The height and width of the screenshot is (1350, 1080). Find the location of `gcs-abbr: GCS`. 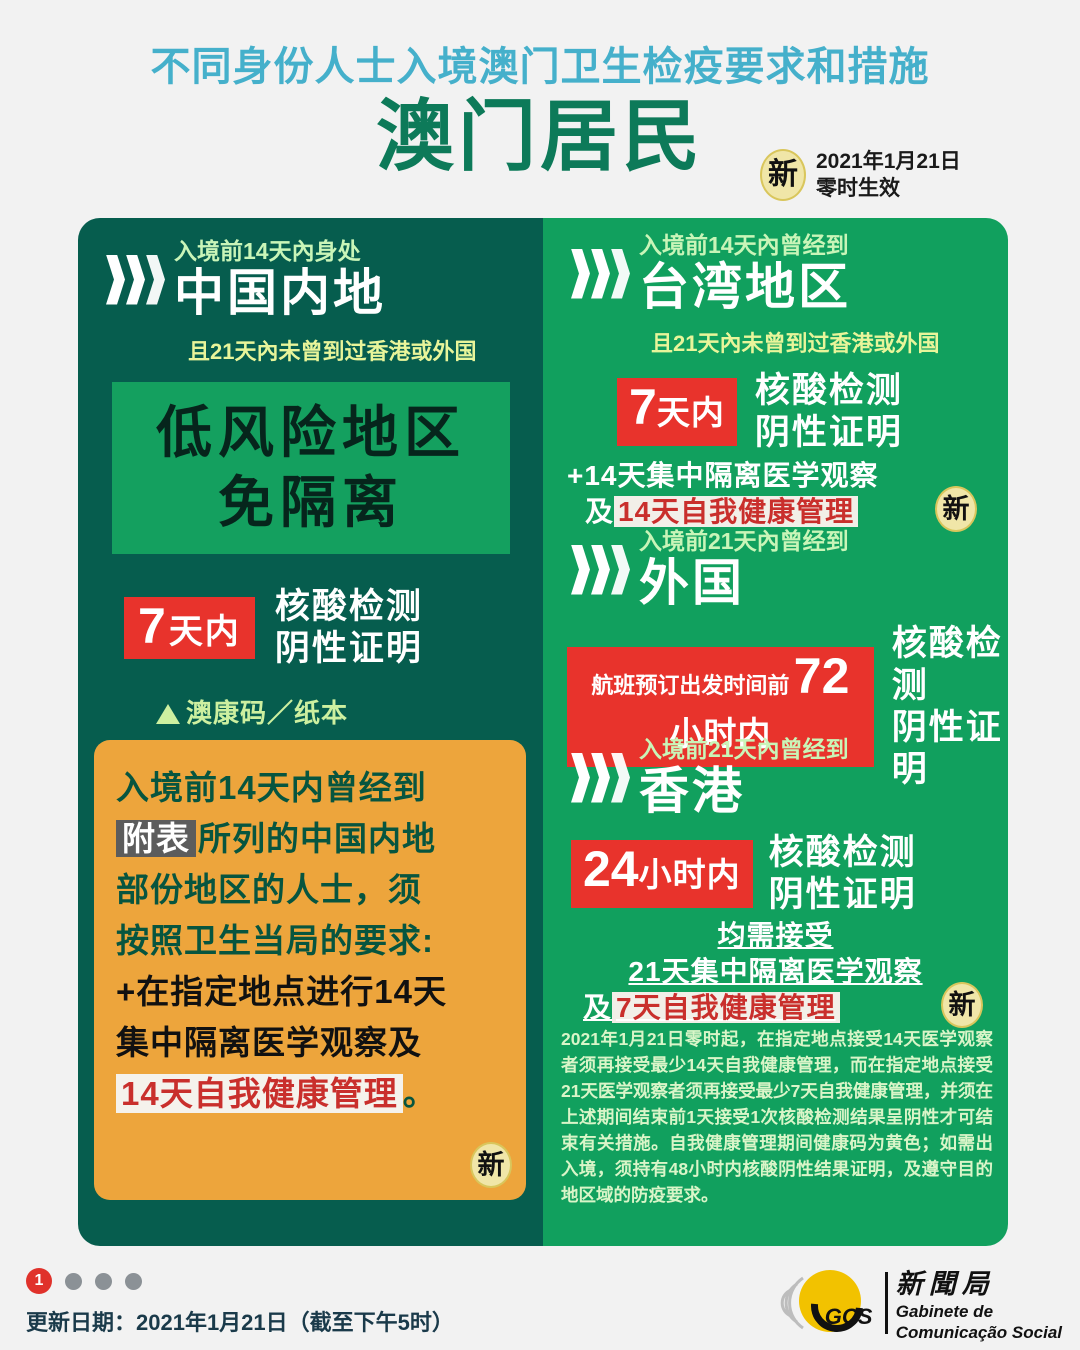

gcs-abbr: GCS is located at coordinates (848, 1316).